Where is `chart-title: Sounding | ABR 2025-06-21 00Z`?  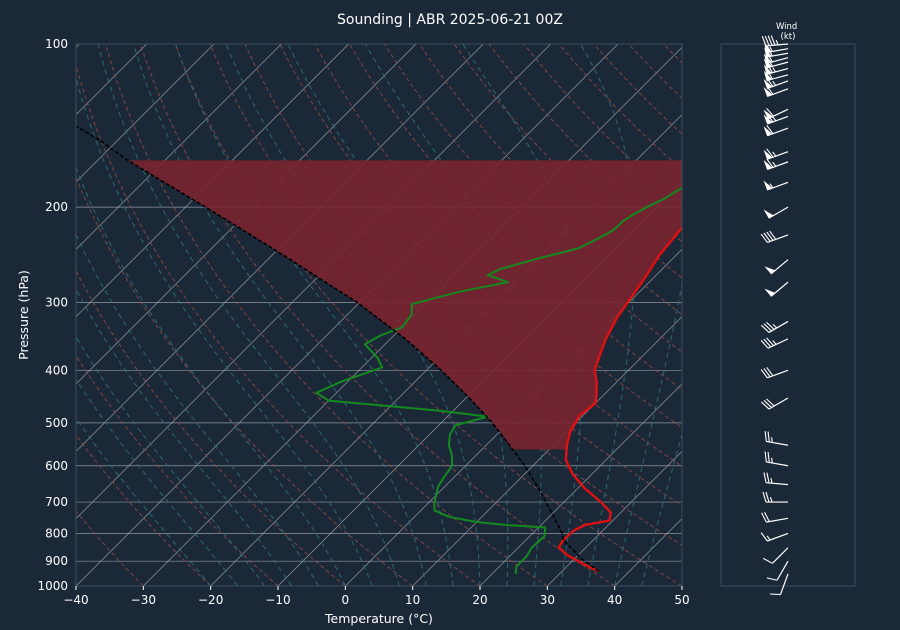
chart-title: Sounding | ABR 2025-06-21 00Z is located at coordinates (450, 20).